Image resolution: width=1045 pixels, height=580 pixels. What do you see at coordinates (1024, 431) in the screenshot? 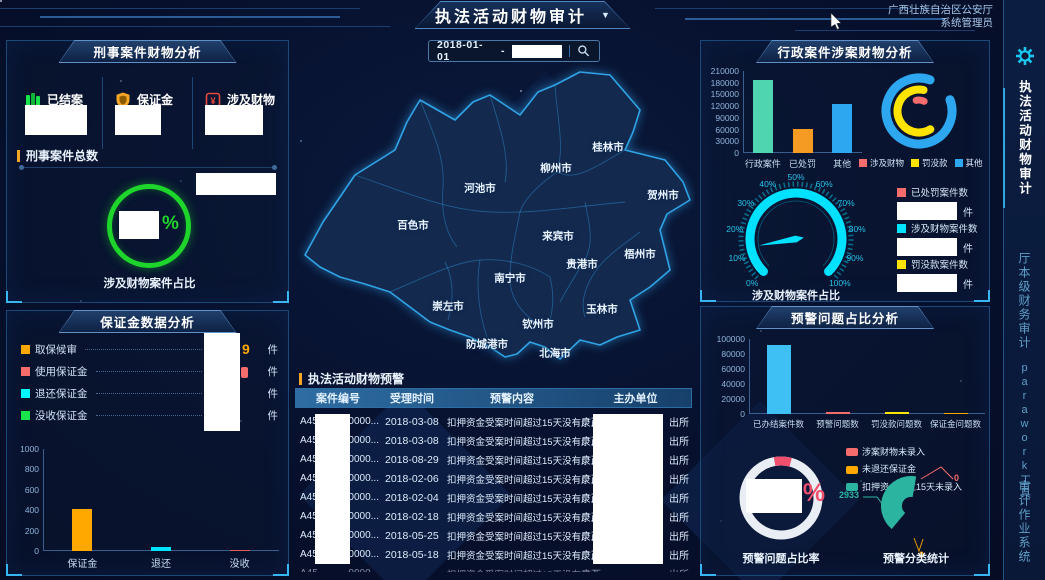
I see `sidebar-item-2: parawork工具` at bounding box center [1024, 431].